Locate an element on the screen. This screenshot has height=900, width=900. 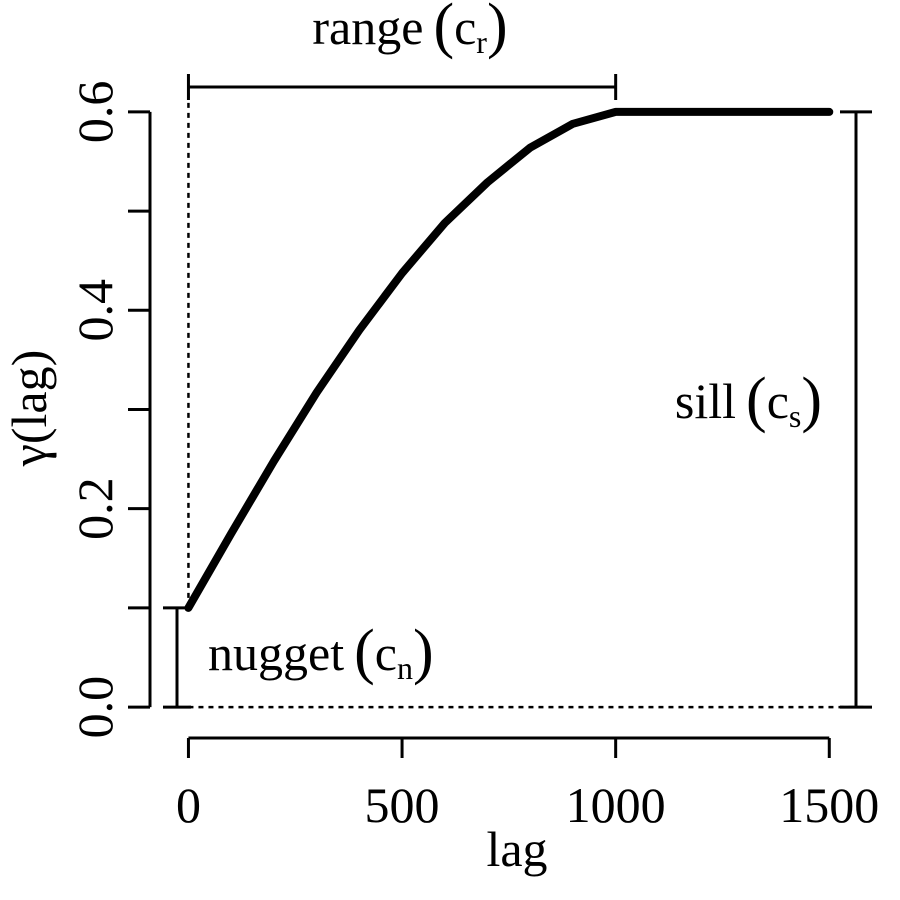
x-axis-title: lag is located at coordinates (516, 849).